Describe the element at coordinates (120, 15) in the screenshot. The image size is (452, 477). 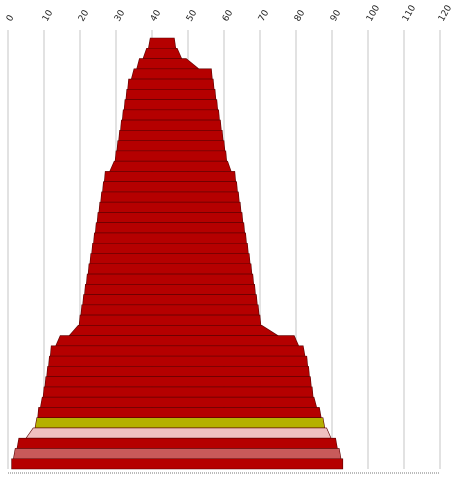
I see `x-tick-label-30: 30` at that location.